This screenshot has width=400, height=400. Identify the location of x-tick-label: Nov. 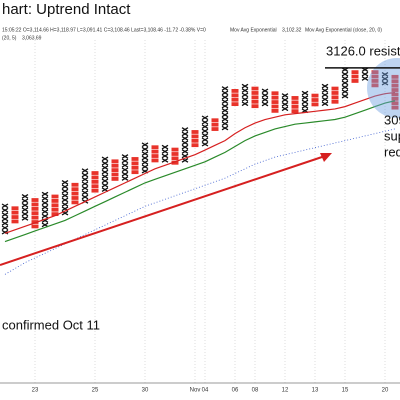
(195, 391).